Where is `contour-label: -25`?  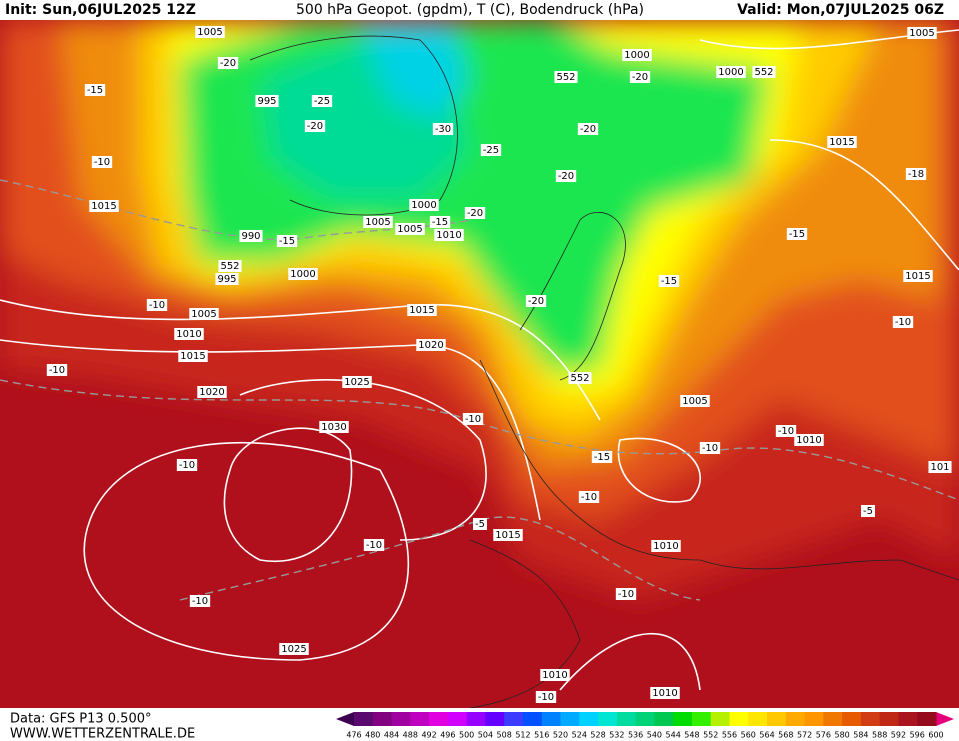
contour-label: -25 is located at coordinates (491, 150).